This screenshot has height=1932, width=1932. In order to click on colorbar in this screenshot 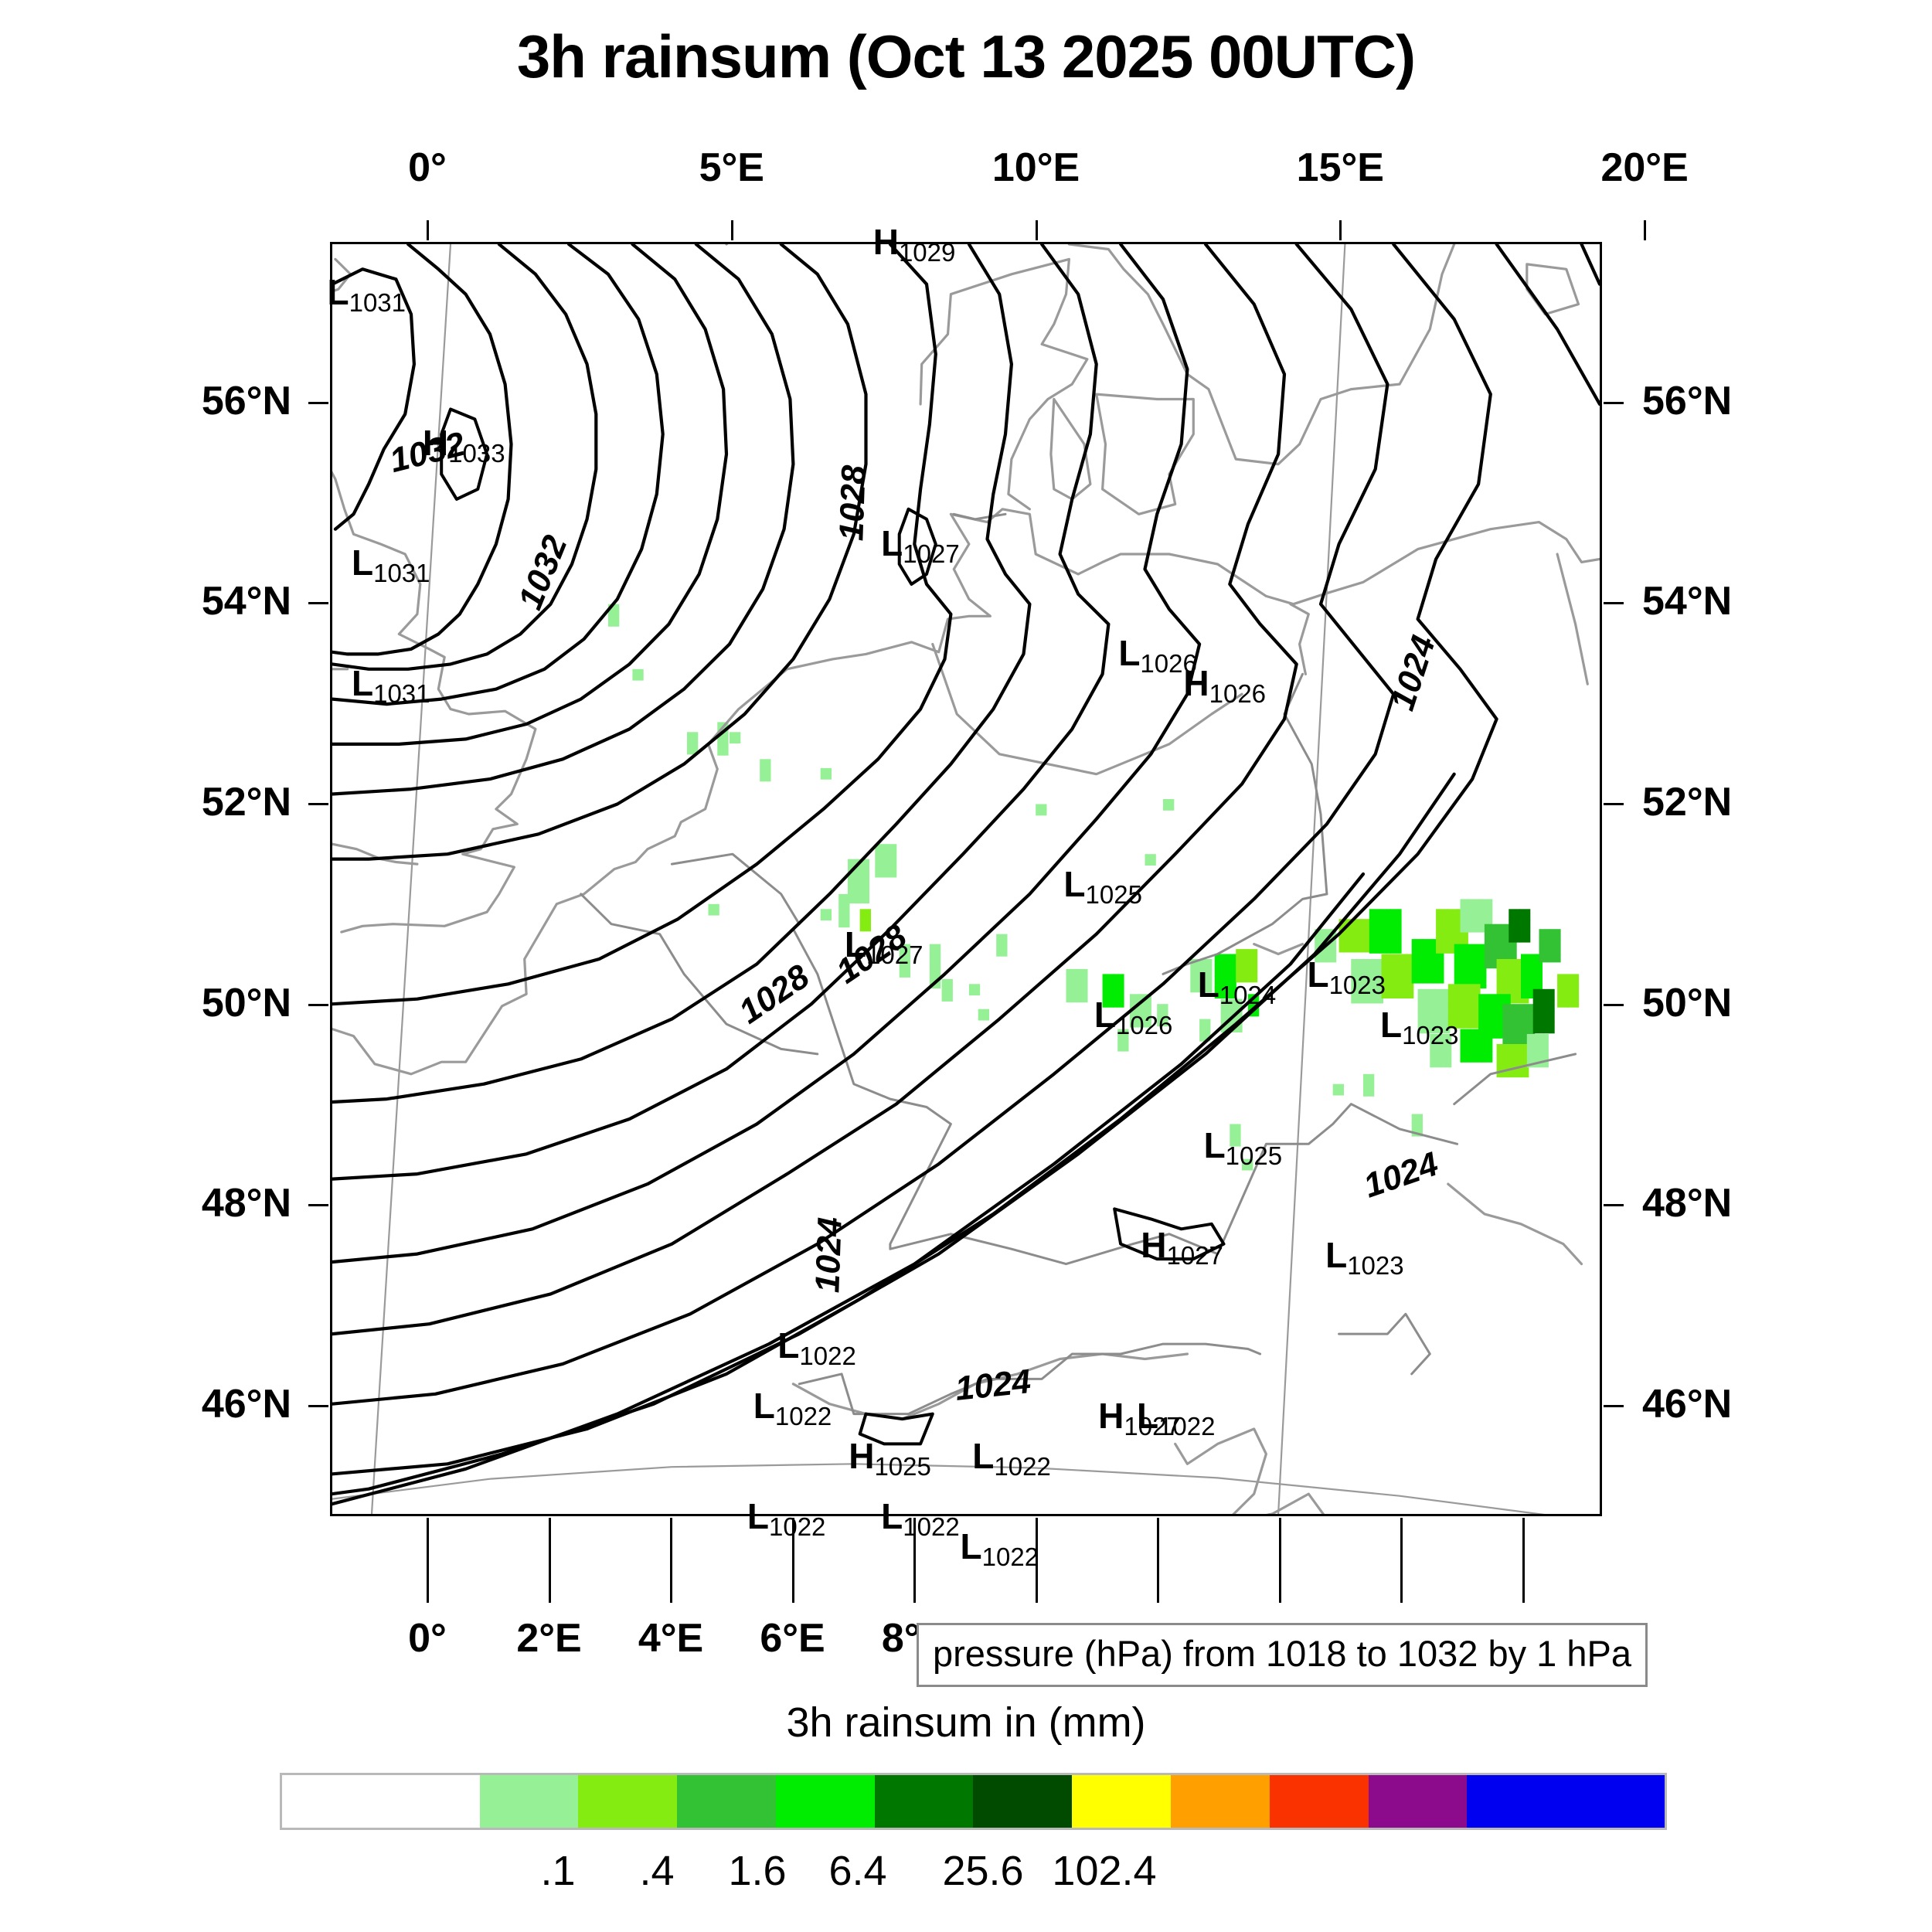, I will do `click(974, 1801)`.